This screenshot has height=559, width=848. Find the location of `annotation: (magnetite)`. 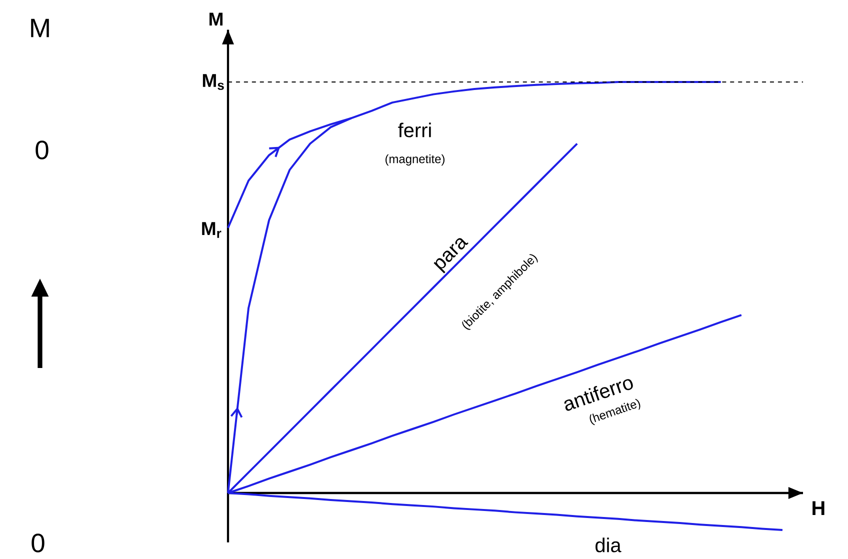

annotation: (magnetite) is located at coordinates (415, 160).